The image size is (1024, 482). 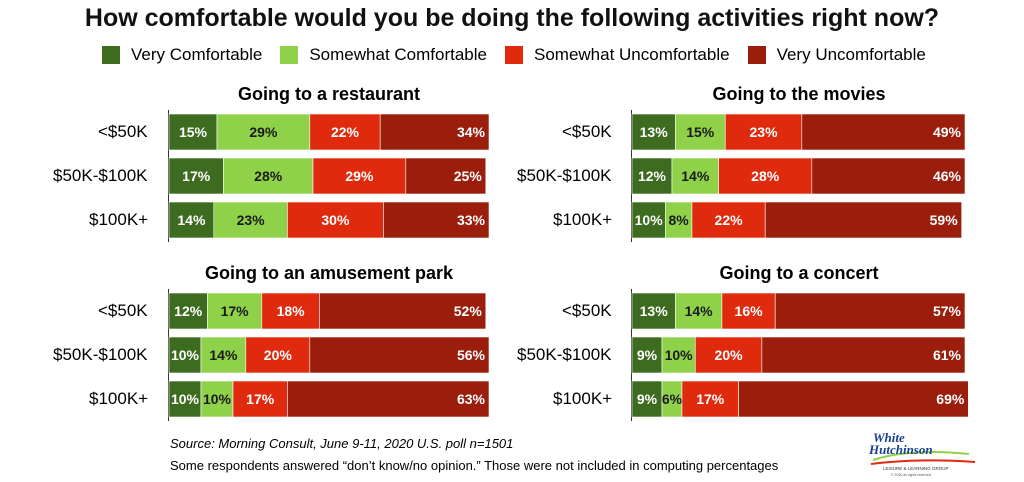 I want to click on data-label: 23%, so click(x=764, y=132).